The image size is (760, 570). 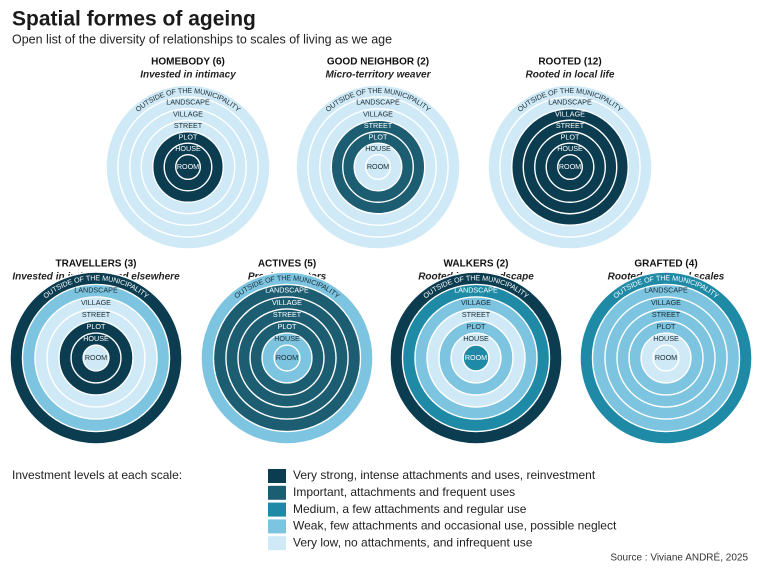 What do you see at coordinates (96, 264) in the screenshot?
I see `profile-name: TRAVELLERS (3)` at bounding box center [96, 264].